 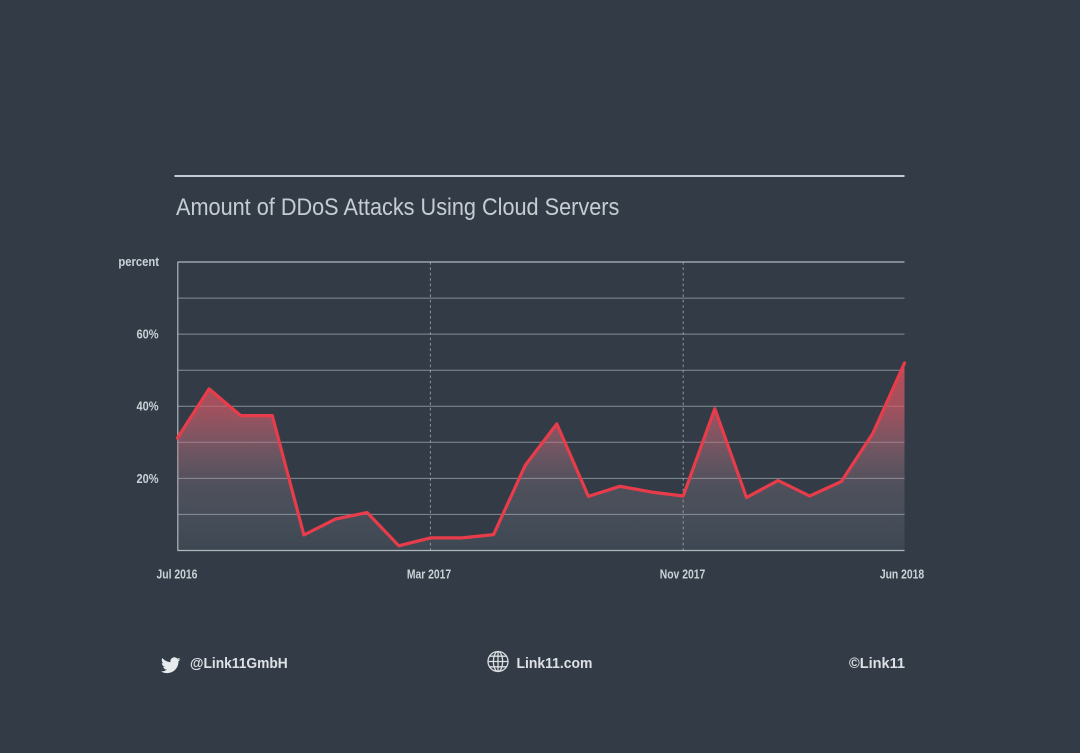 I want to click on svg-text: 60%, so click(x=147, y=335).